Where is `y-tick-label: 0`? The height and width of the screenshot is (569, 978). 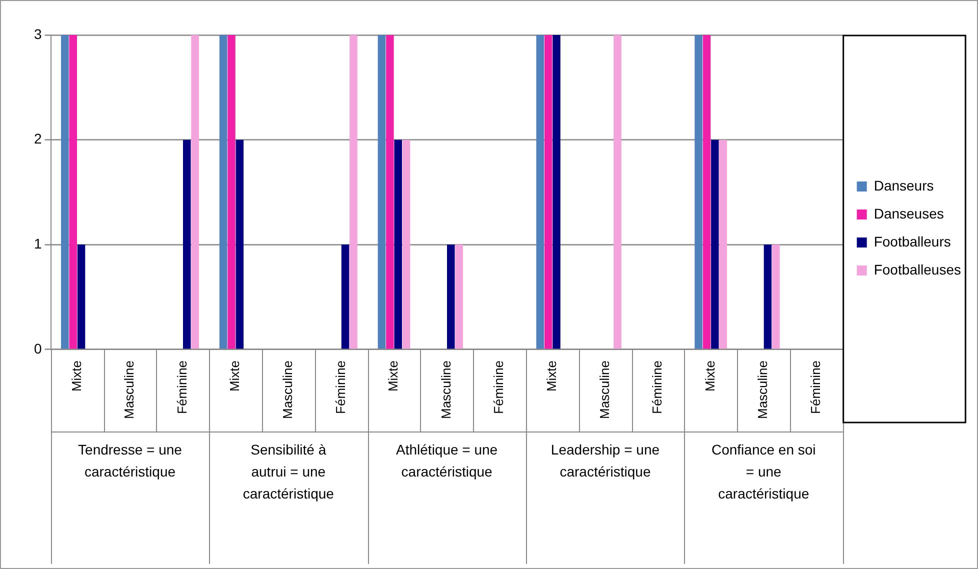 y-tick-label: 0 is located at coordinates (38, 348).